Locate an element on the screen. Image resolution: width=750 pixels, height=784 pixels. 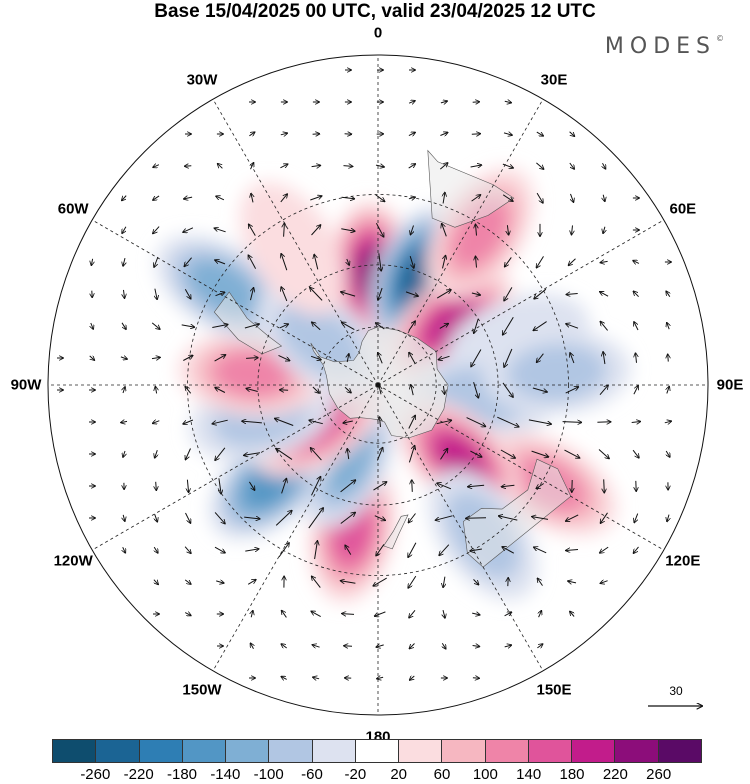
colorbar-tick-label: 140 is located at coordinates (528, 774).